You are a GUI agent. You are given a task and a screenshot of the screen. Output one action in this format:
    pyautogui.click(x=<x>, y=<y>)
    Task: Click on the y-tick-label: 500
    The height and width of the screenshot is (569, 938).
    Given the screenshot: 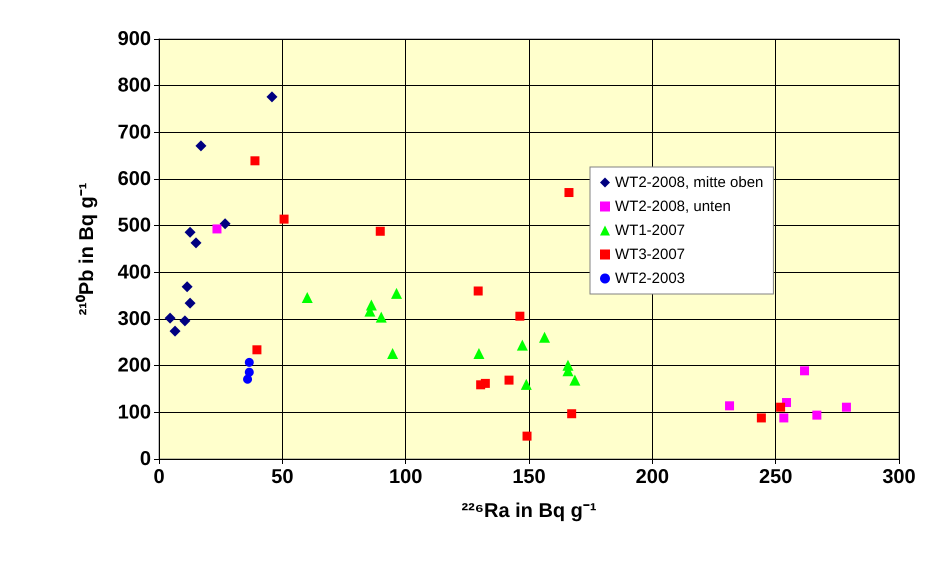 What is the action you would take?
    pyautogui.click(x=134, y=225)
    